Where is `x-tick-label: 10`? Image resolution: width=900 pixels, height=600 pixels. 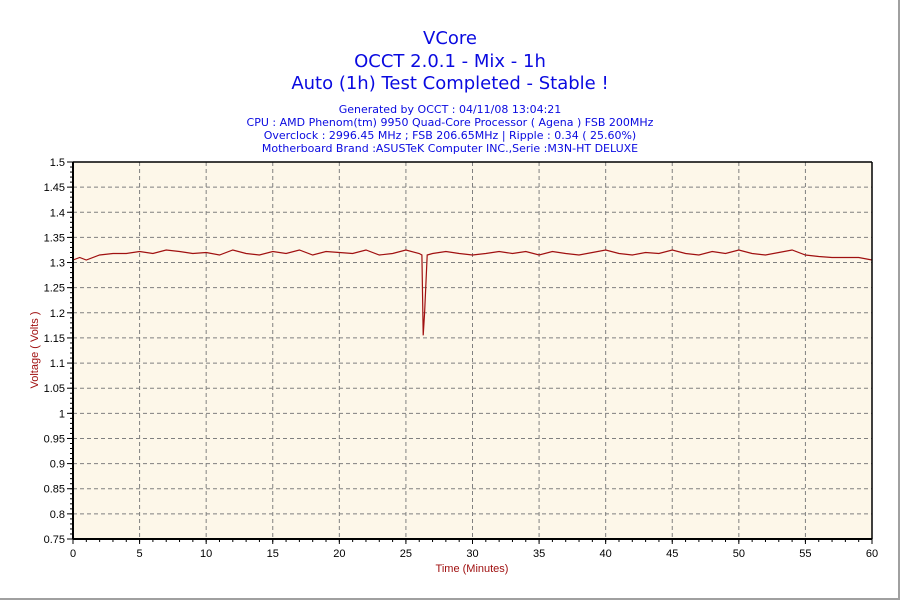
x-tick-label: 10 is located at coordinates (206, 554).